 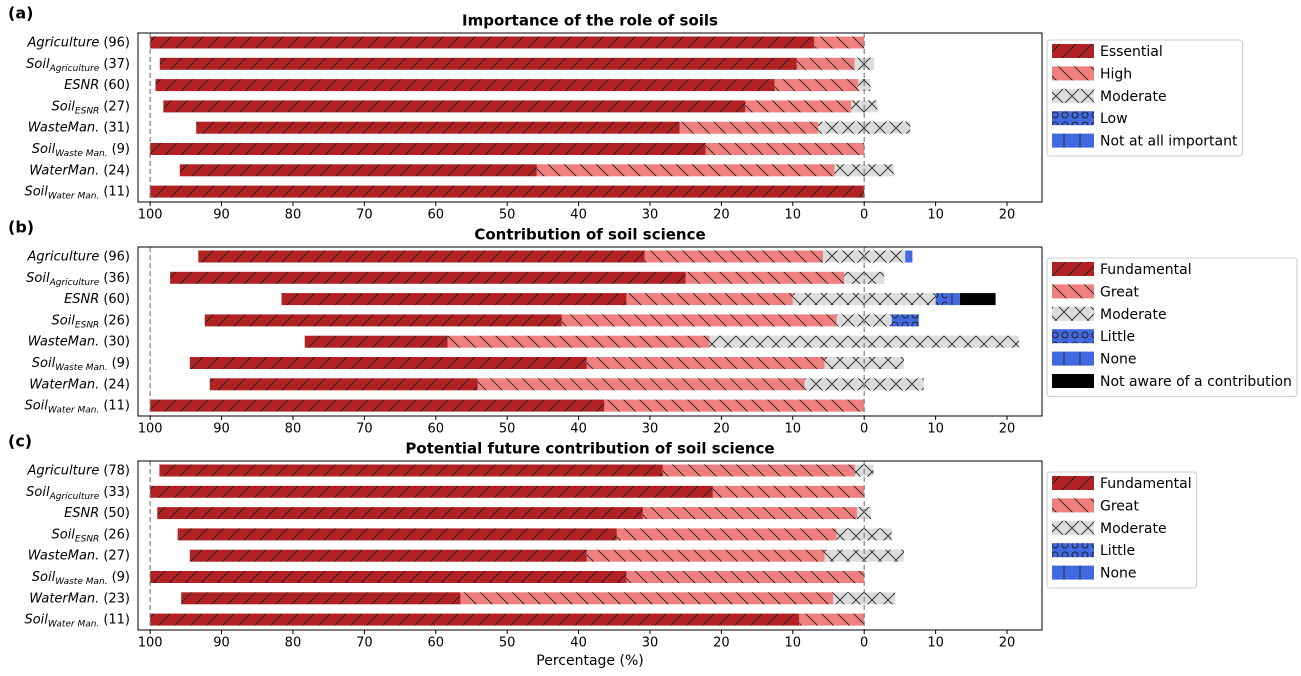 I want to click on y-tick-label: WasteMan. (27), so click(x=79, y=555).